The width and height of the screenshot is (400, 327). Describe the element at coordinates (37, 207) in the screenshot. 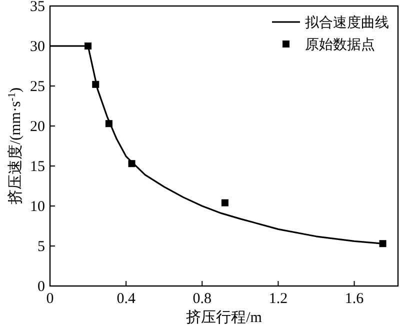

I see `y-tick-label: 10` at that location.